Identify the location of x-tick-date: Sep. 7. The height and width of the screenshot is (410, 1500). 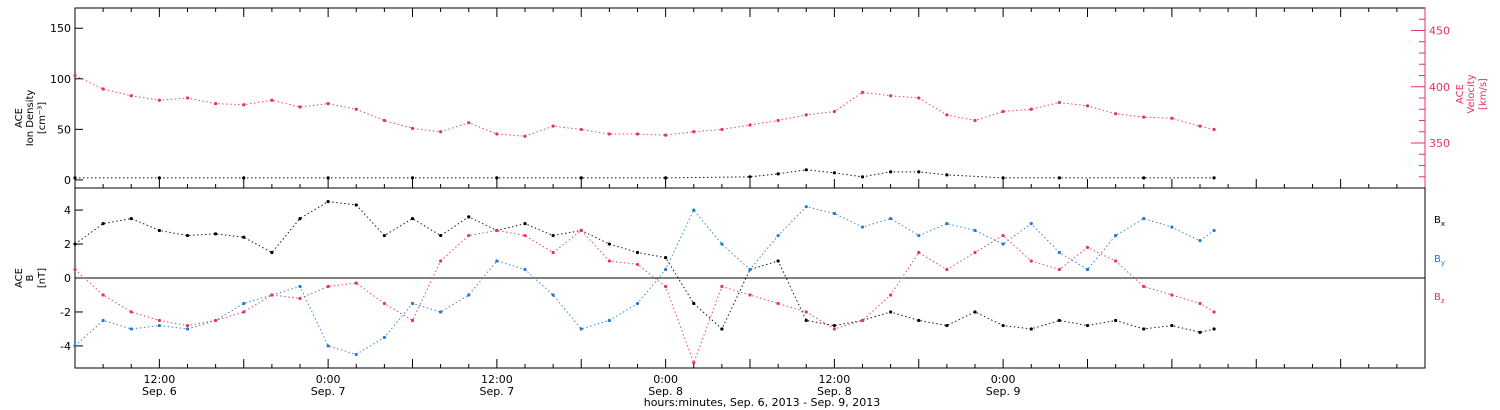
(497, 391).